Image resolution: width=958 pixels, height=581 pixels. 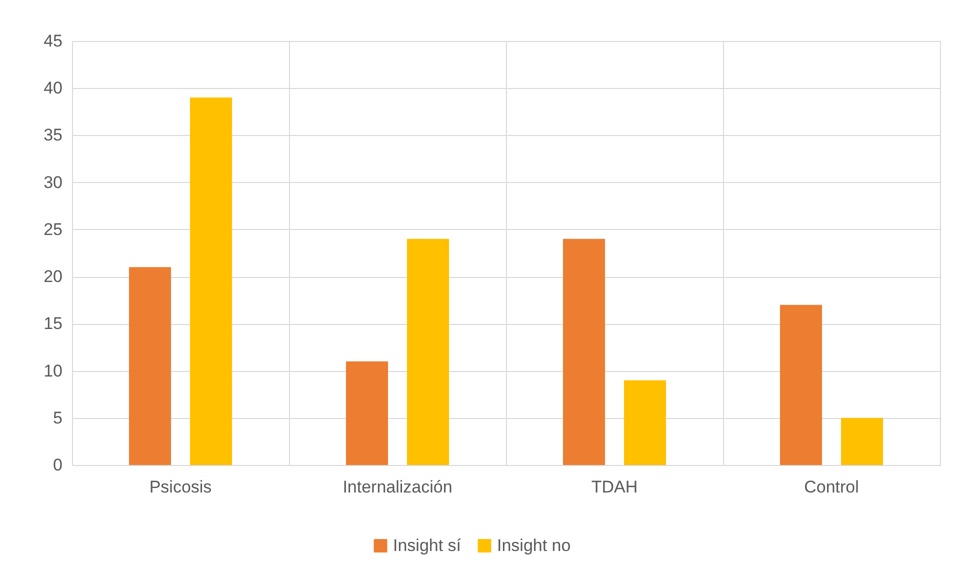 What do you see at coordinates (397, 487) in the screenshot?
I see `x-tick-label: Internalización` at bounding box center [397, 487].